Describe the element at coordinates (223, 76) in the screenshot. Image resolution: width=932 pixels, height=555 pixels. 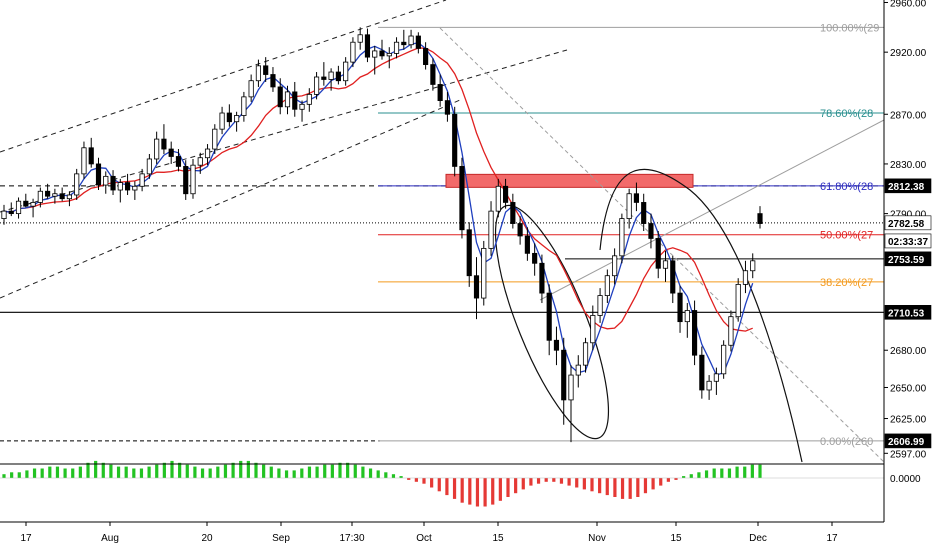
I see `channel-upper-line` at that location.